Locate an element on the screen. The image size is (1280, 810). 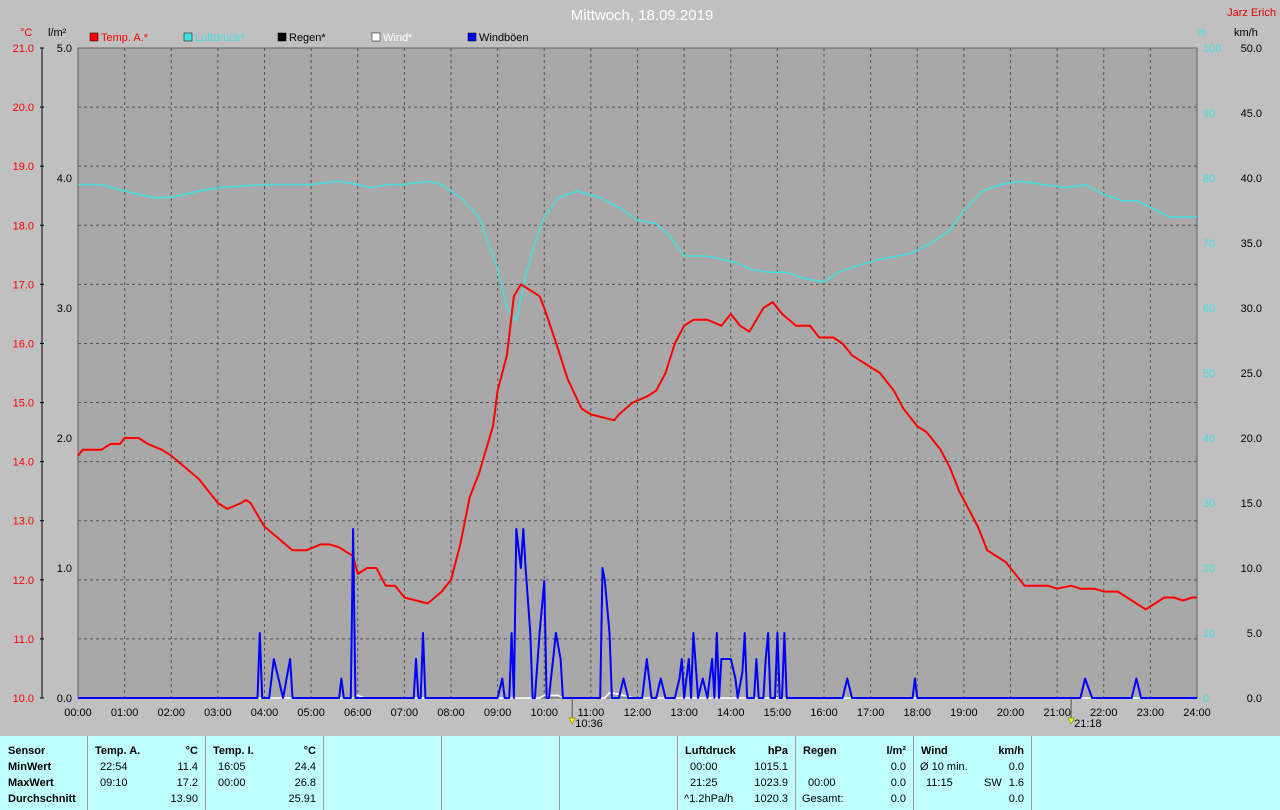
temp-a-min-time: 22:54 is located at coordinates (114, 767).